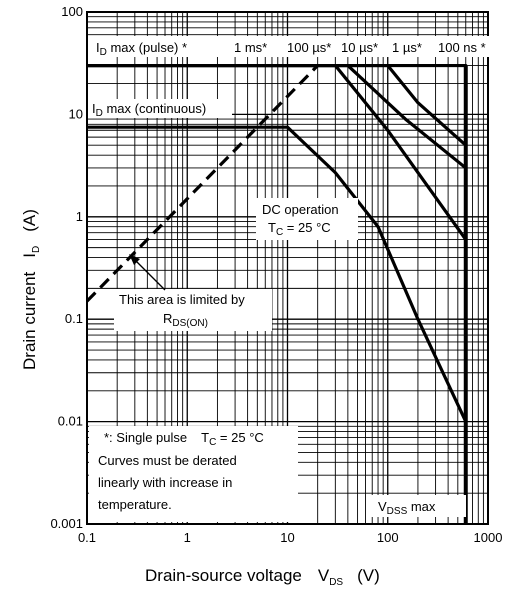 The image size is (513, 590). I want to click on x-tick-label: 0.1, so click(87, 537).